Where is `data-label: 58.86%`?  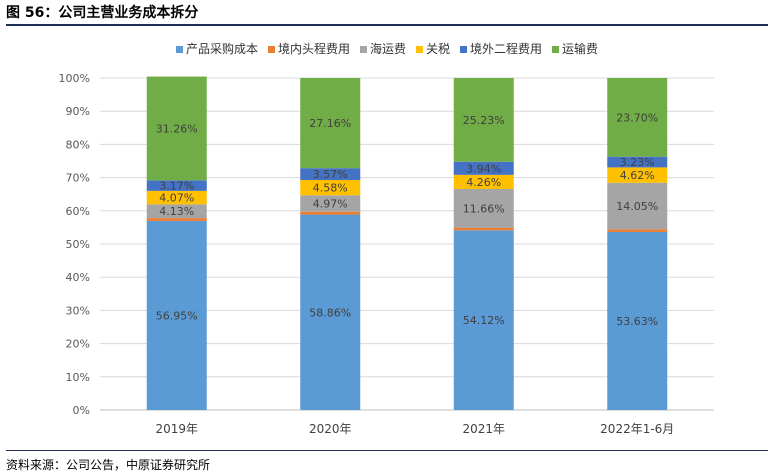
data-label: 58.86% is located at coordinates (330, 312).